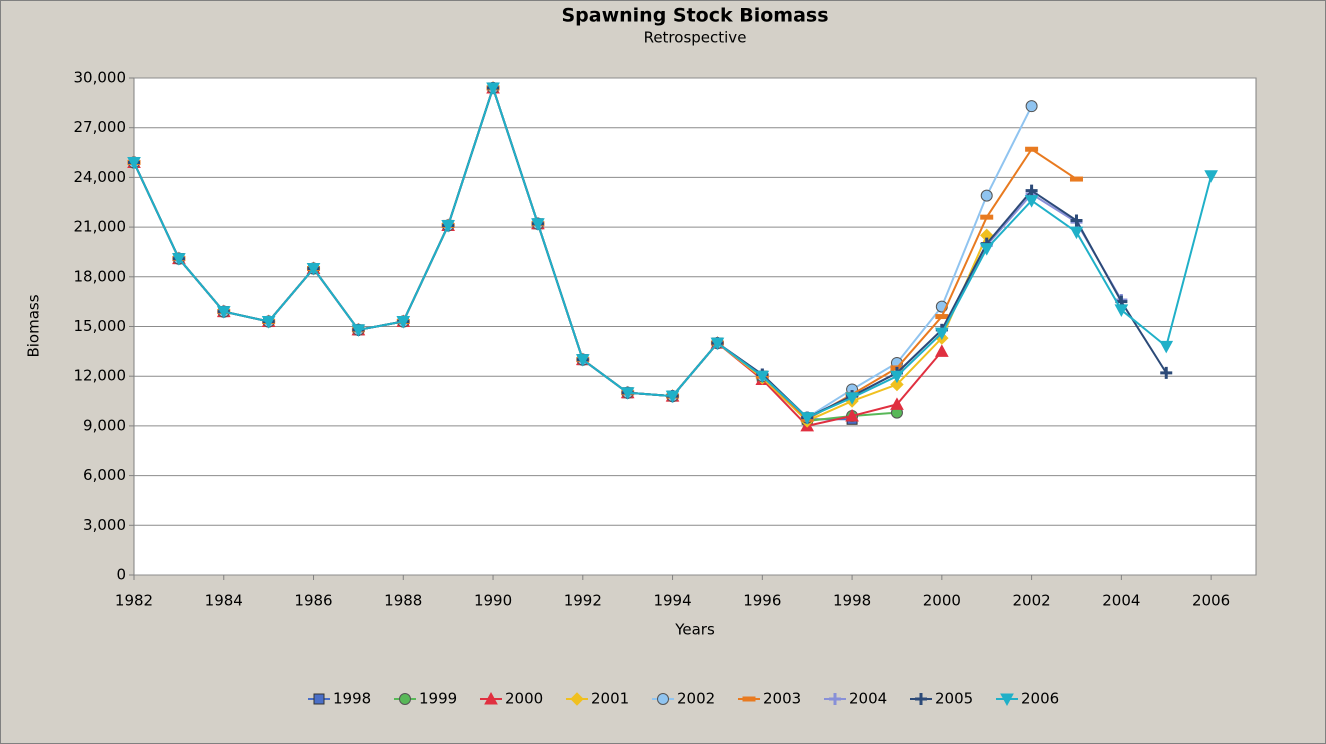  I want to click on x-axis-label: Years, so click(694, 630).